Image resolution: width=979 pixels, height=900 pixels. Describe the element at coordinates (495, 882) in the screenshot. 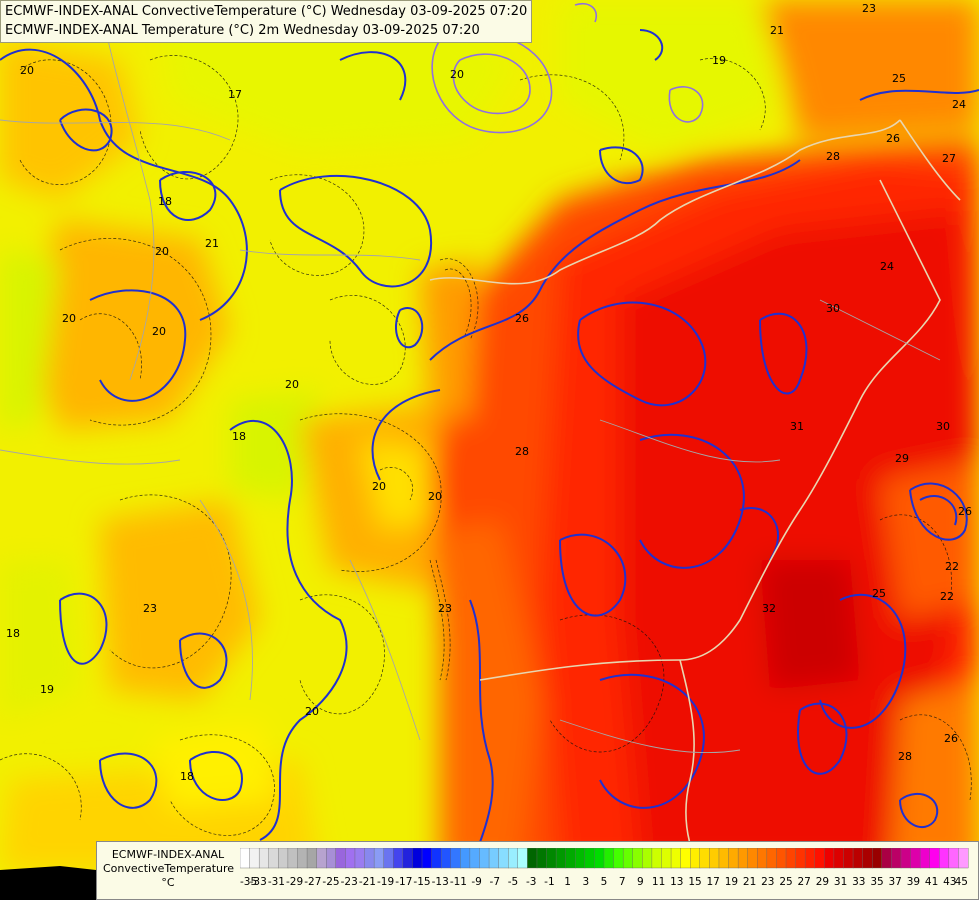

I see `legend-tick-label: -7` at that location.